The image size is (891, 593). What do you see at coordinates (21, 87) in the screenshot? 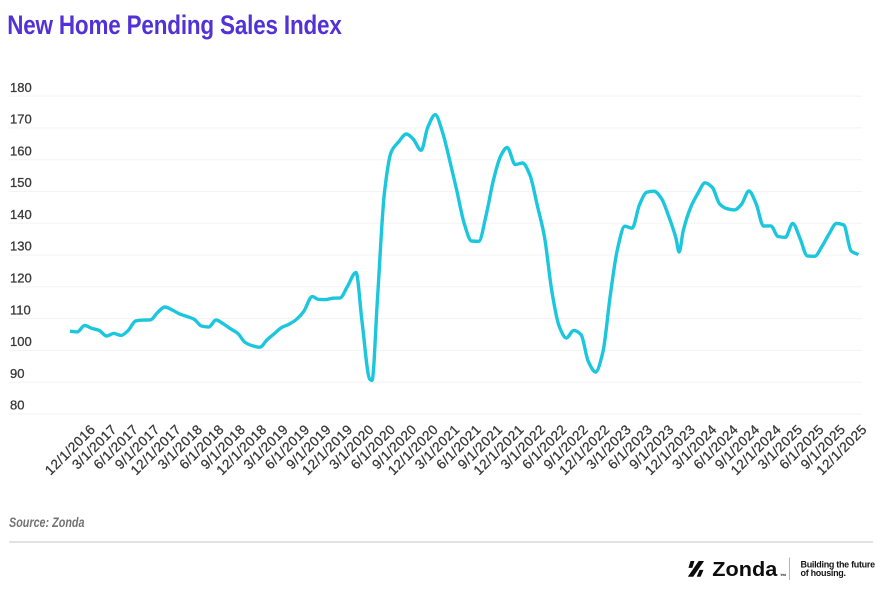
I see `svg-text: 180` at bounding box center [21, 87].